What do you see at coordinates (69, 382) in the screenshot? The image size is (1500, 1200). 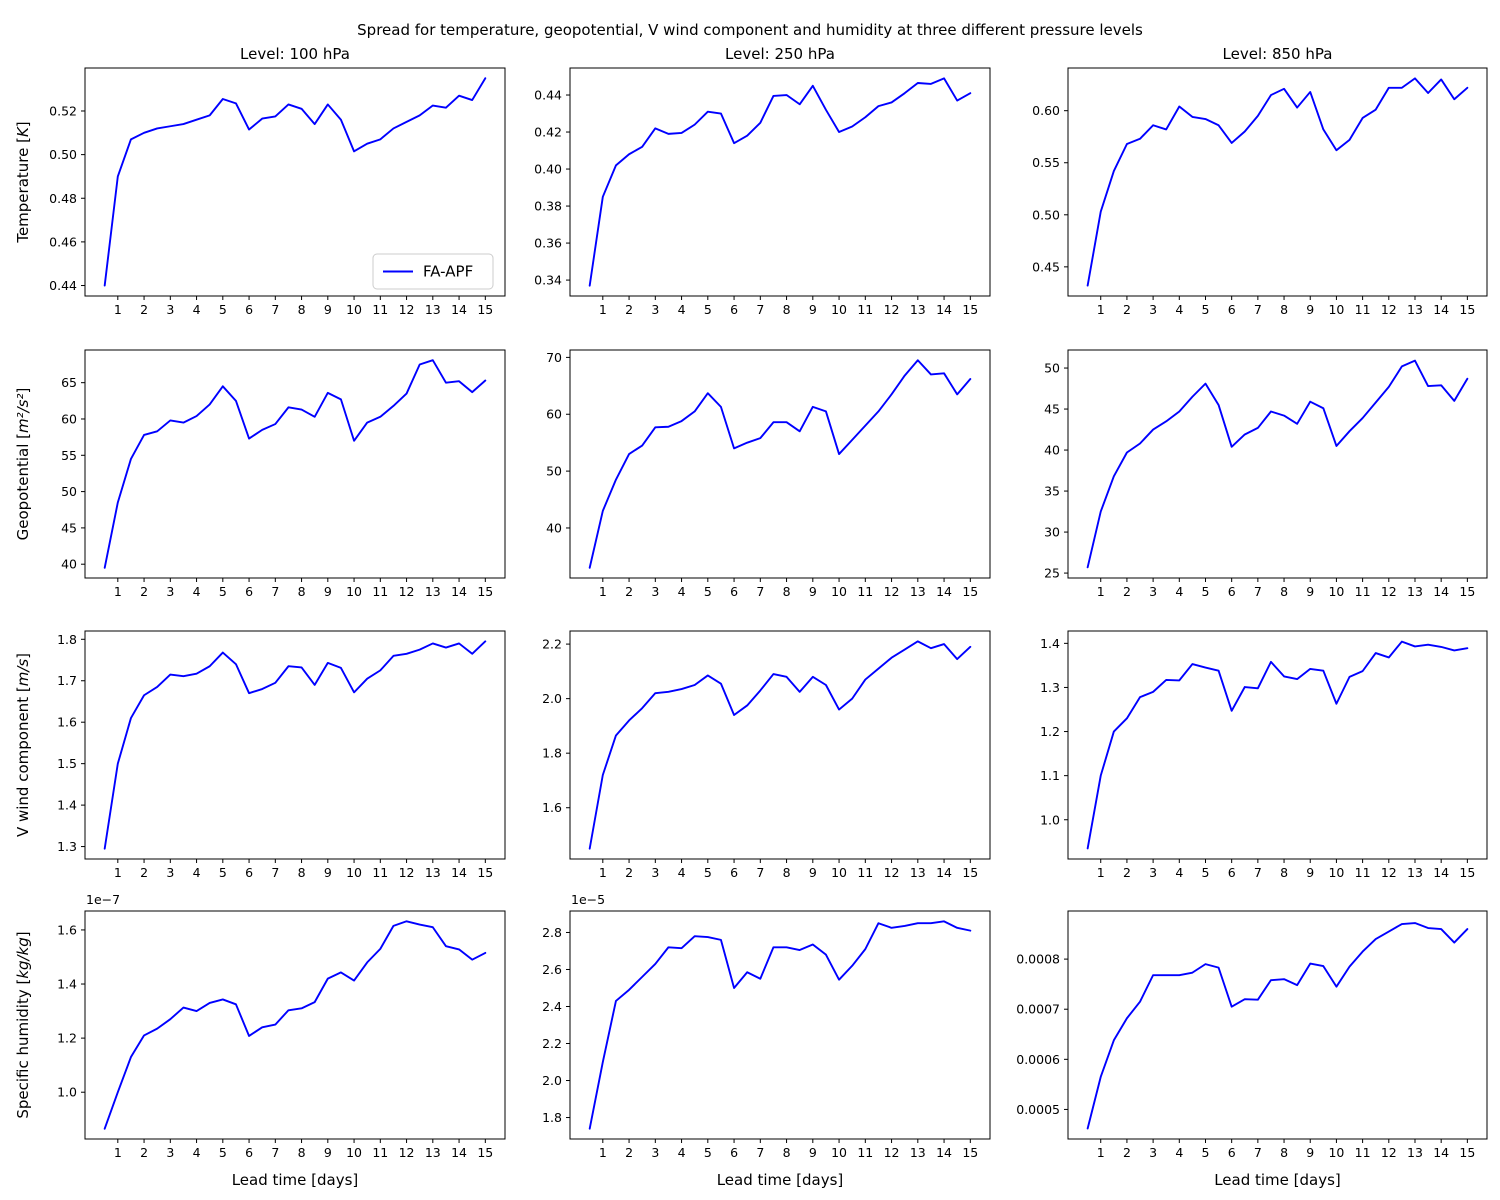 I see `y-tick-label: 65` at bounding box center [69, 382].